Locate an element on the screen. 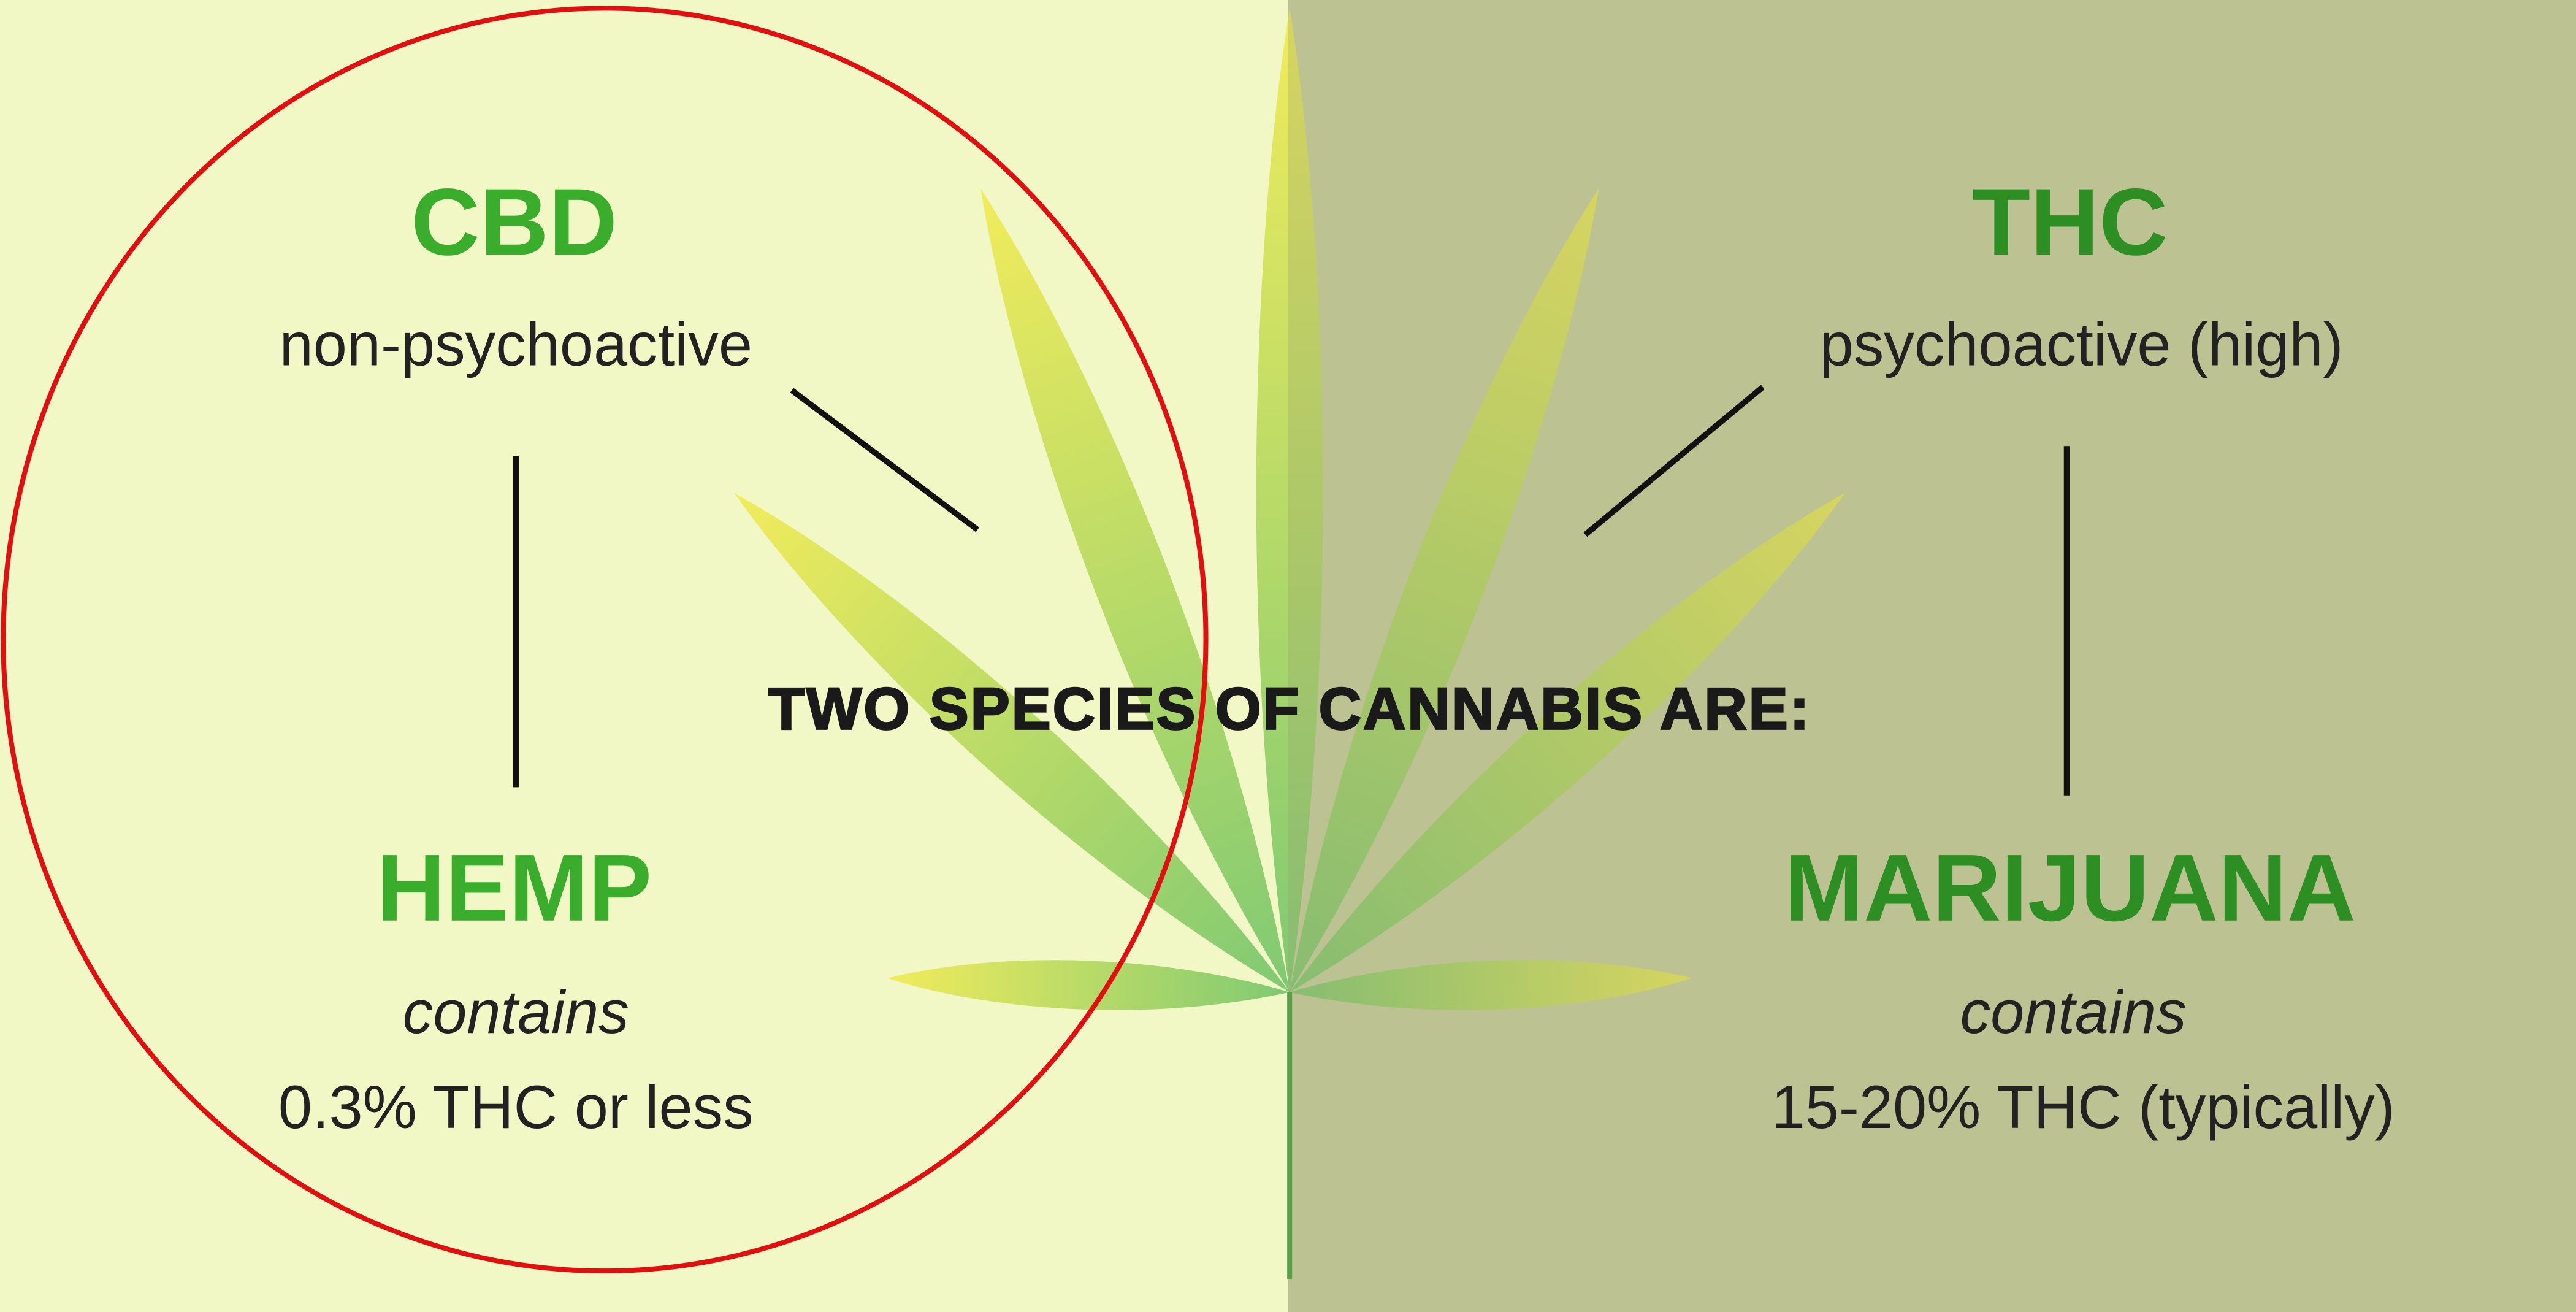  effect: psychoactive (high) is located at coordinates (2082, 344).